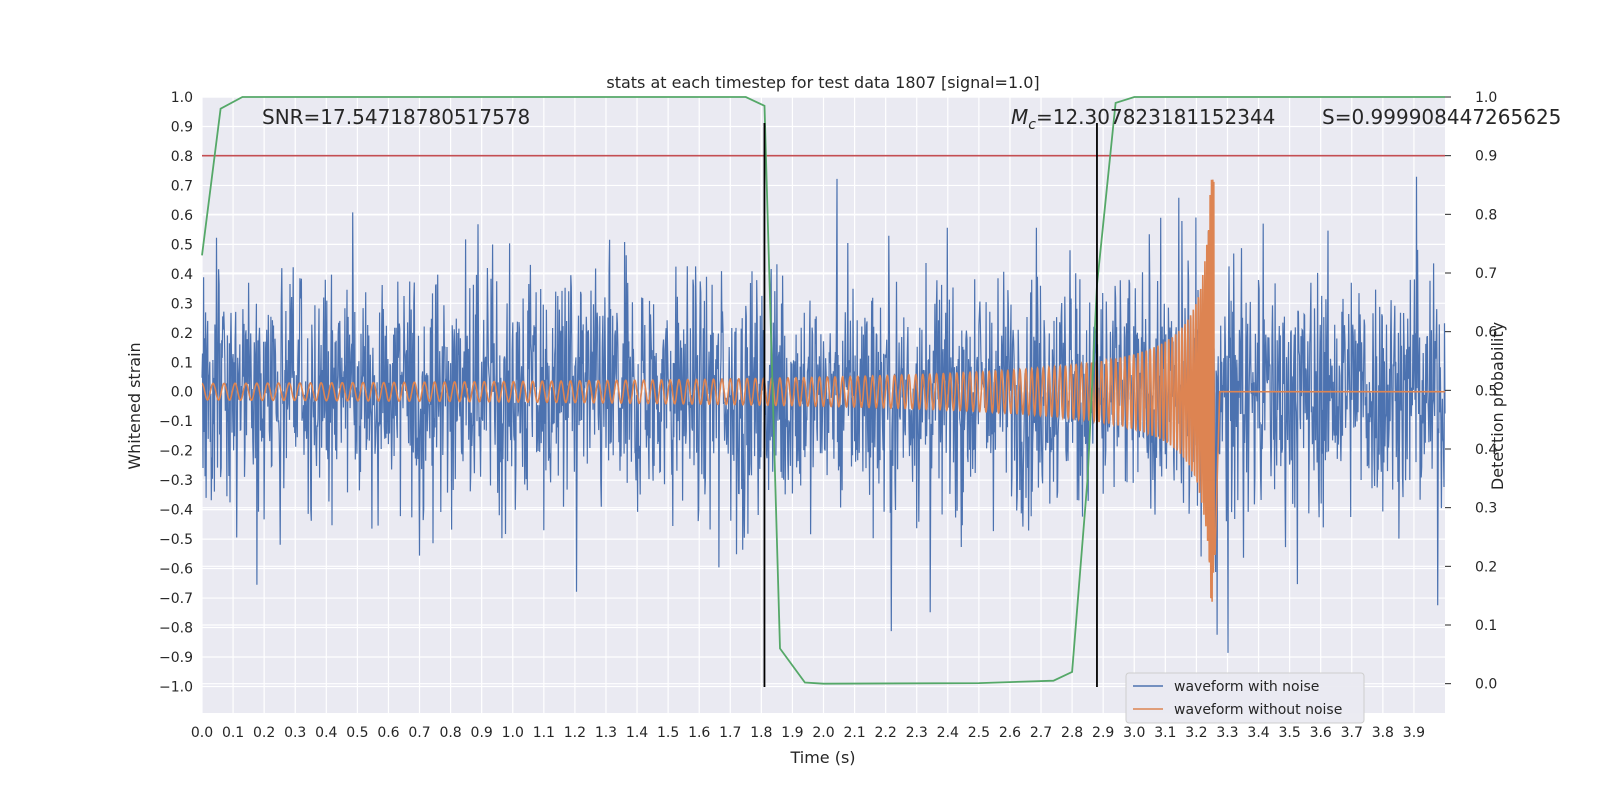  I want to click on y-tick-label: 1.0, so click(182, 98).